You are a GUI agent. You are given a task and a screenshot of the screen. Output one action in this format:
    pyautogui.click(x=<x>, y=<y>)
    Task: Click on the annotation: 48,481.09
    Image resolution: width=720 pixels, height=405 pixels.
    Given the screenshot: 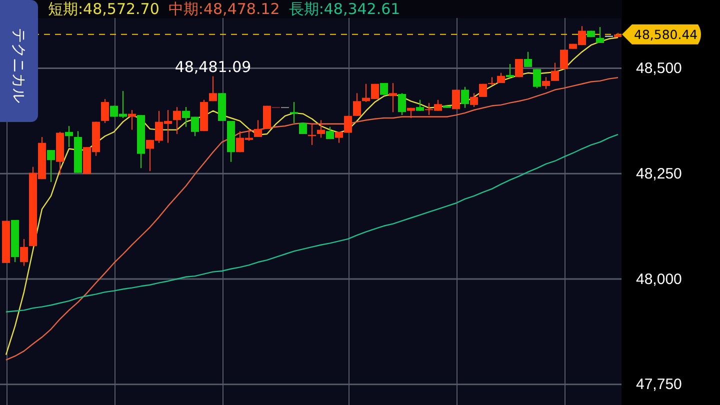 What is the action you would take?
    pyautogui.click(x=213, y=67)
    